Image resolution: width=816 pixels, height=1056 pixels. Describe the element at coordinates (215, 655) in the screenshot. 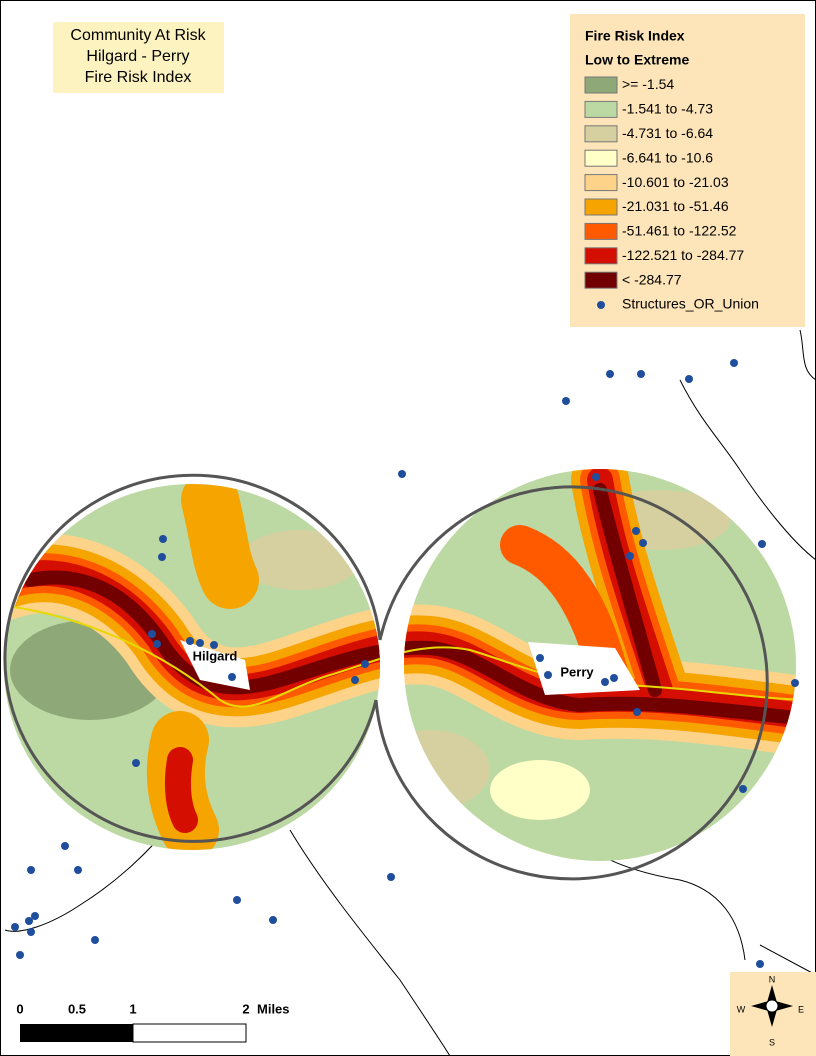

I see `place-label: Hilgard` at that location.